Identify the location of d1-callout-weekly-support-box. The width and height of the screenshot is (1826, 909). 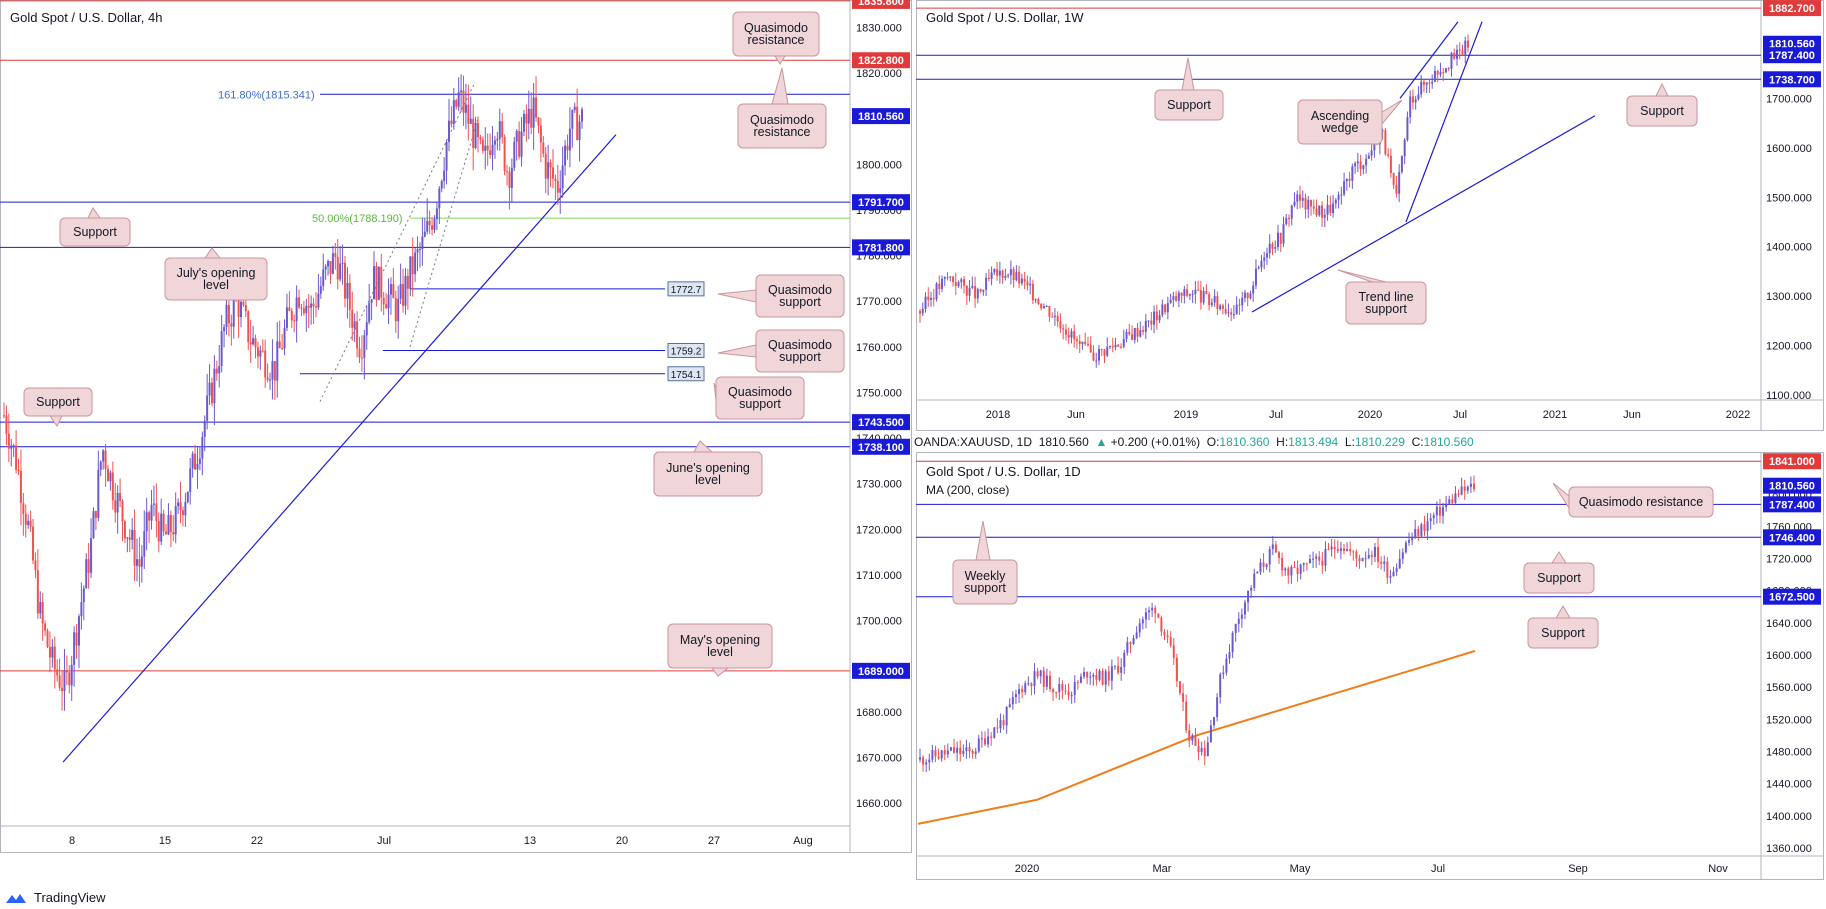
(985, 582).